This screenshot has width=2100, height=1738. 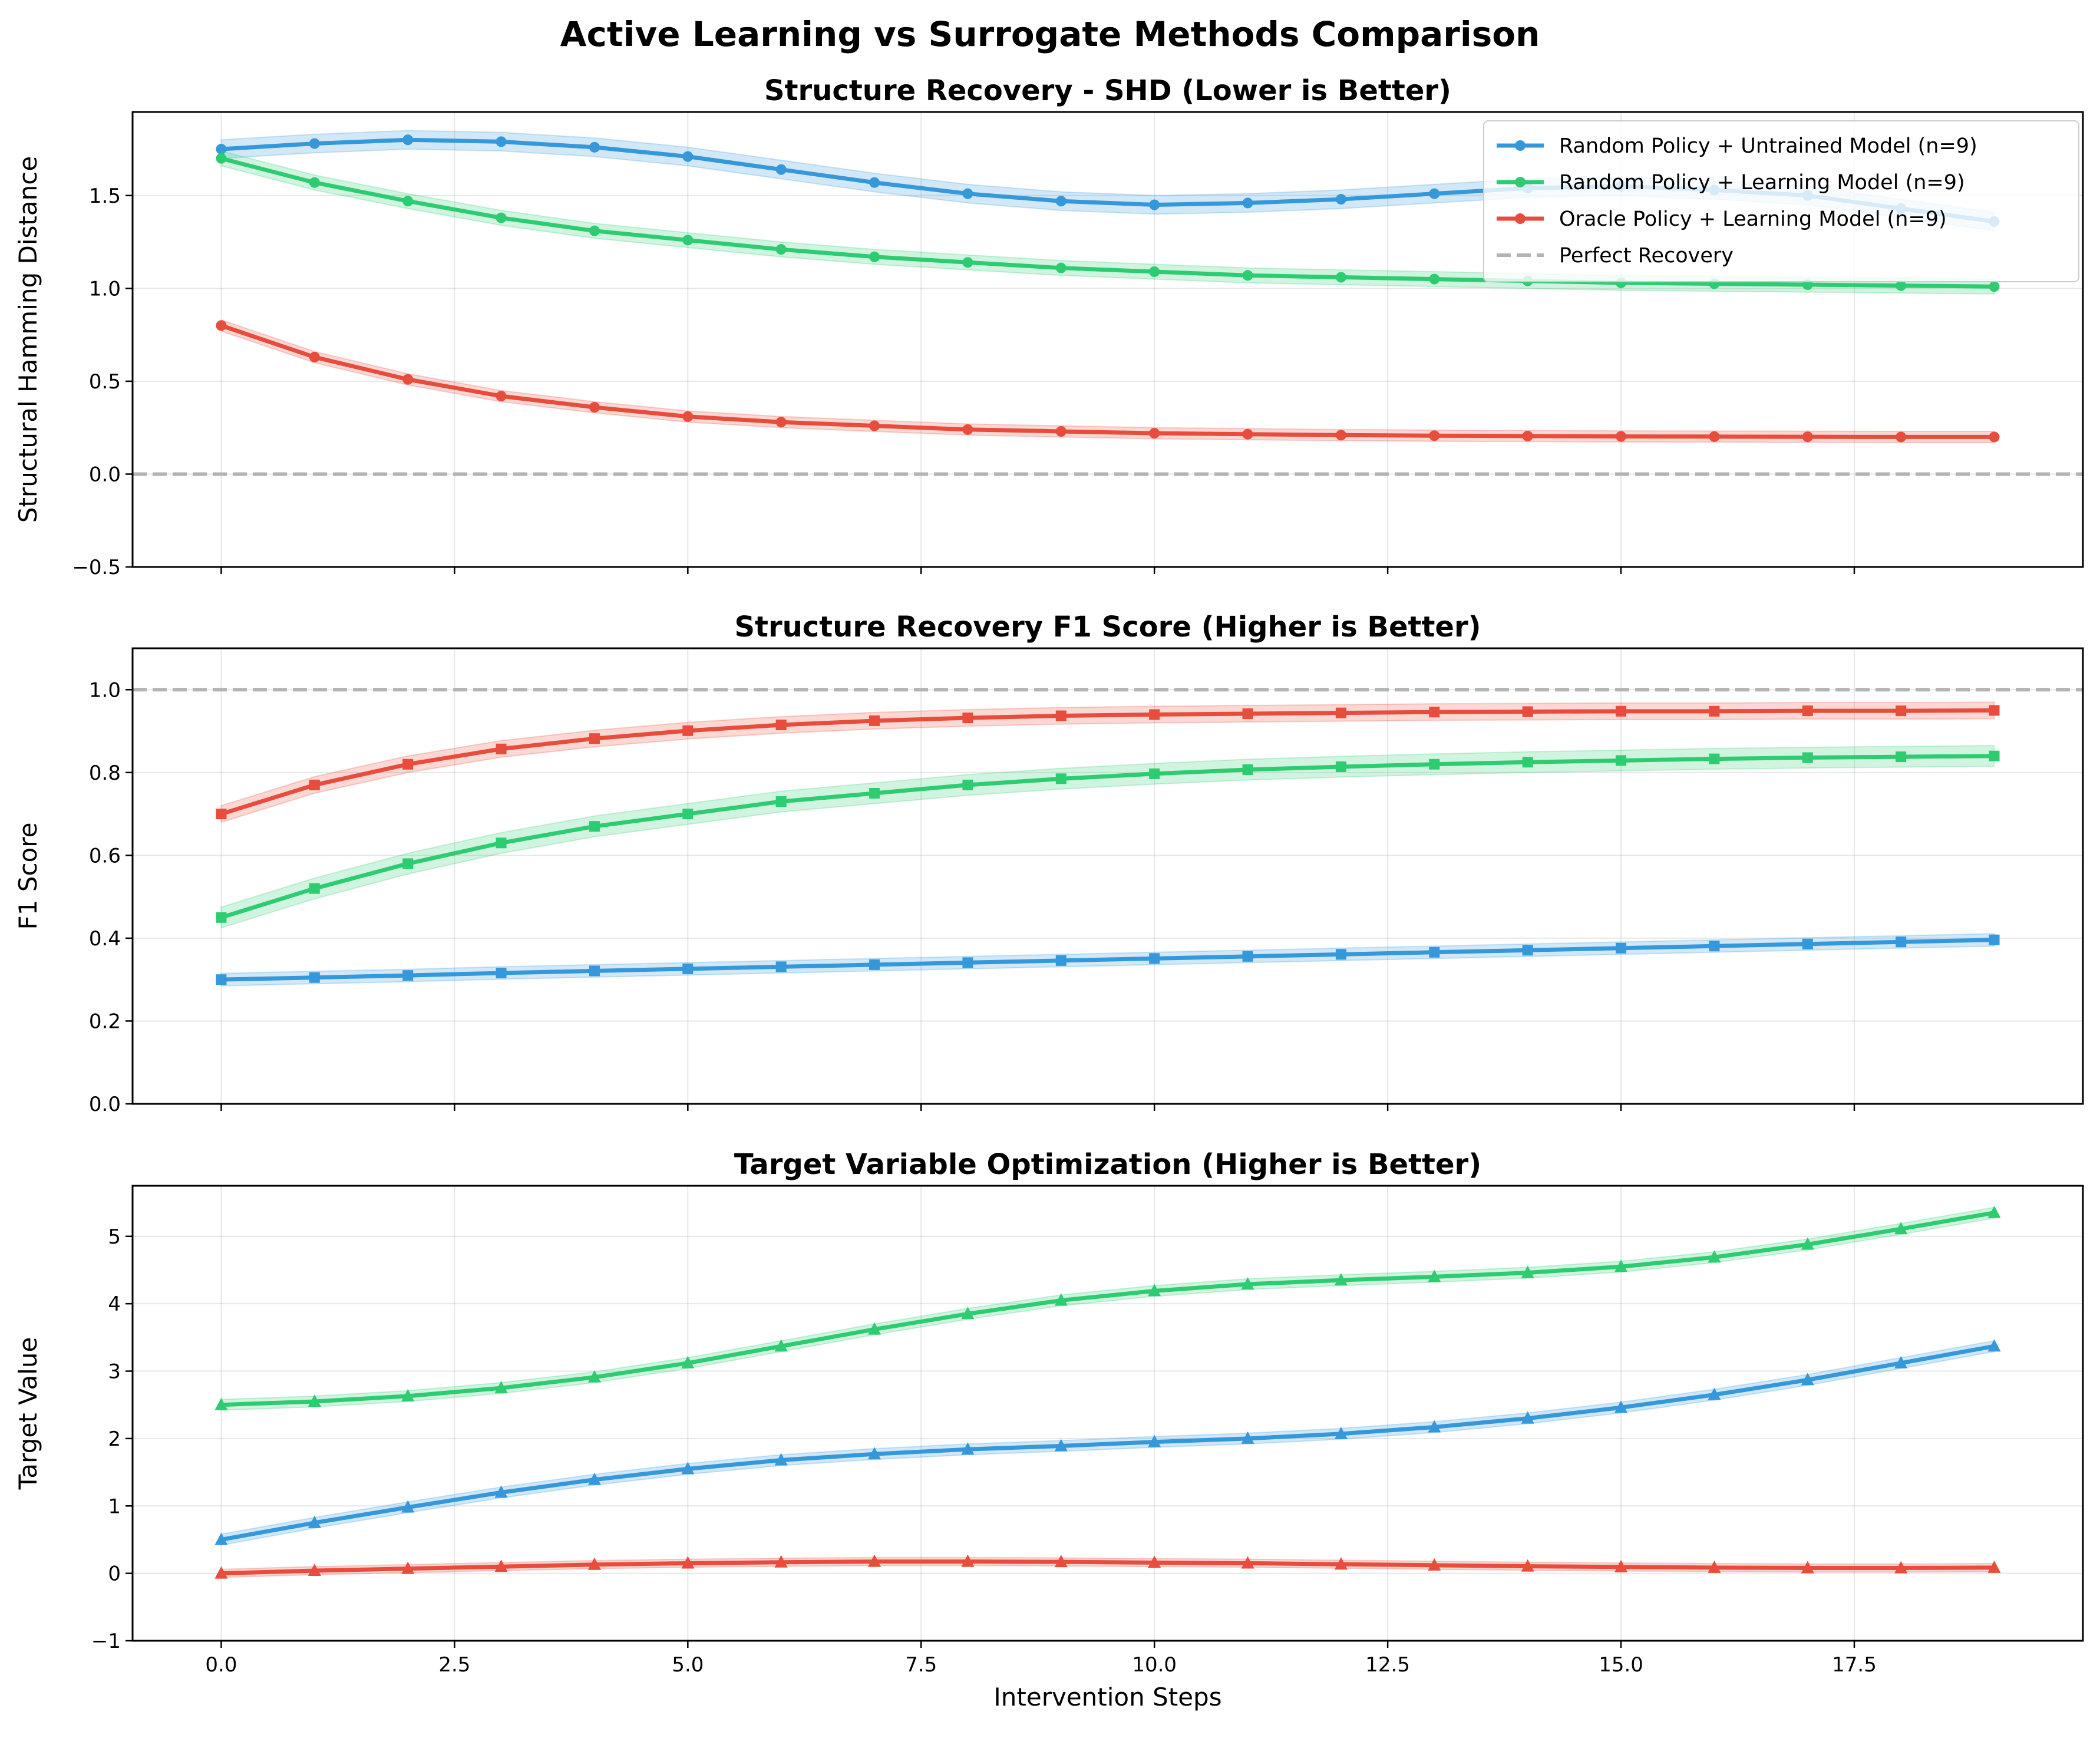 What do you see at coordinates (105, 773) in the screenshot?
I see `f1-y-tick-label: 0.8` at bounding box center [105, 773].